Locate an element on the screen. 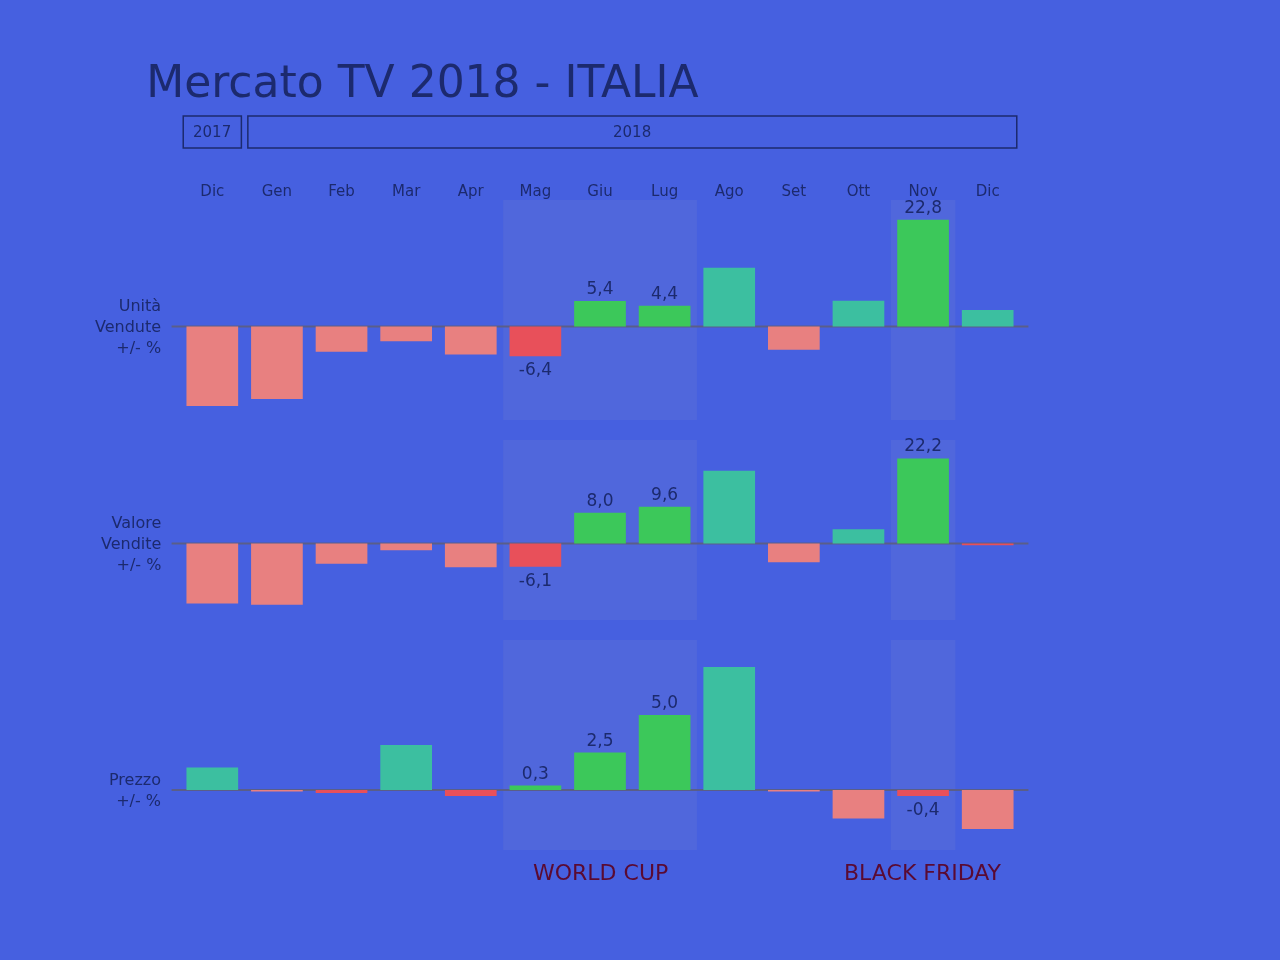 This screenshot has width=1280, height=960. data-label: 5,0 is located at coordinates (665, 702).